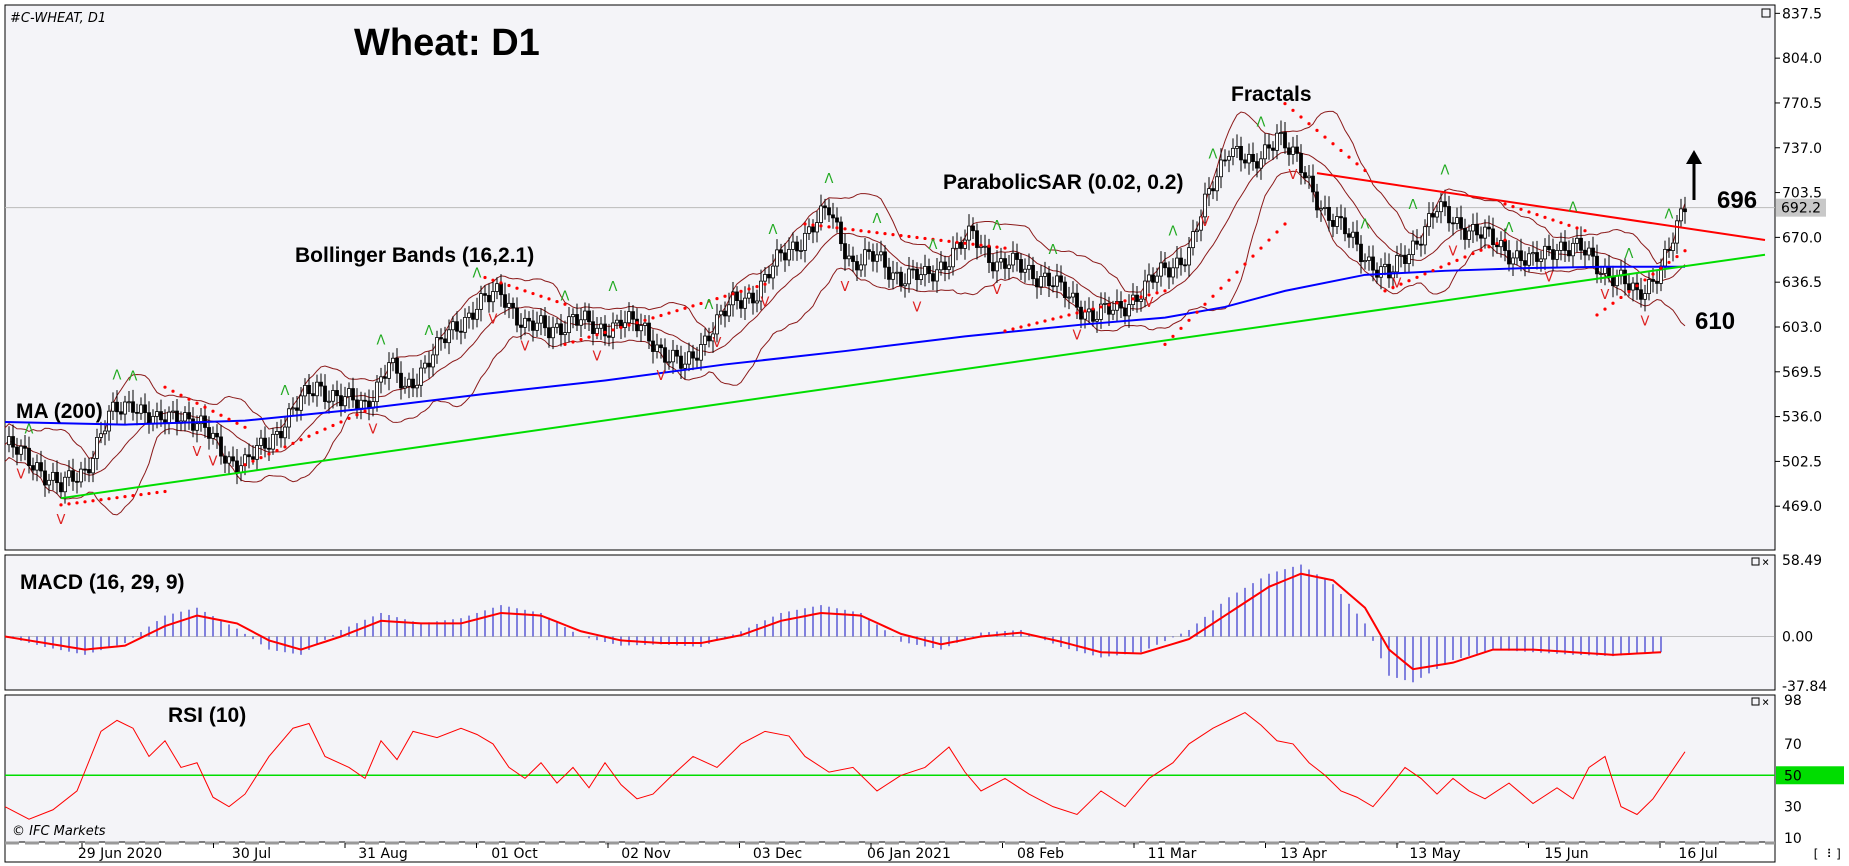  I want to click on date-label: 06 Jan 2021, so click(909, 854).